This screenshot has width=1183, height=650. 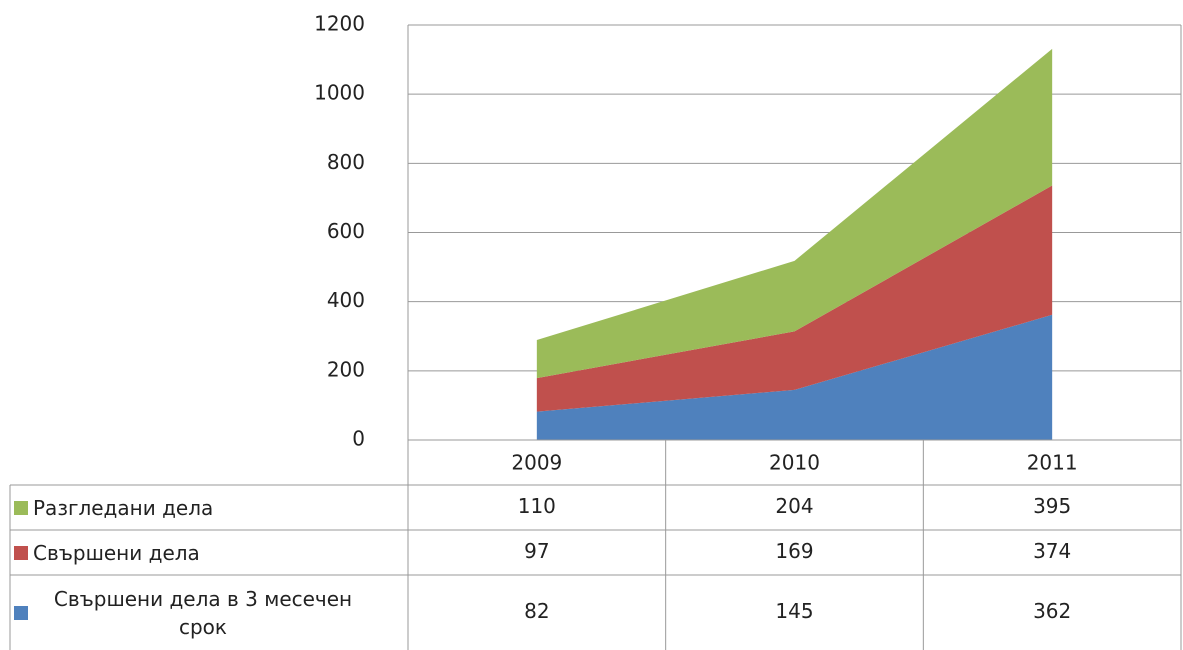 I want to click on table-value: 145, so click(x=794, y=611).